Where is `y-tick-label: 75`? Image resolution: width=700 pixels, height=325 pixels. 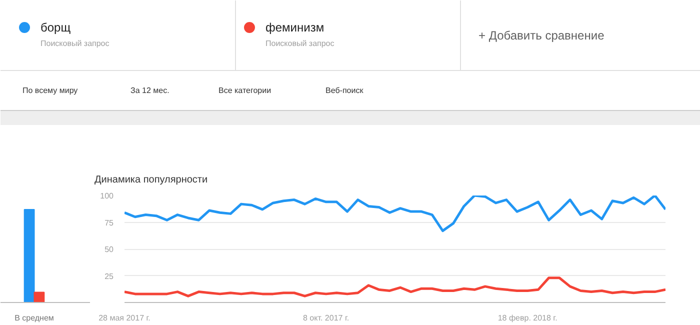 y-tick-label: 75 is located at coordinates (109, 223).